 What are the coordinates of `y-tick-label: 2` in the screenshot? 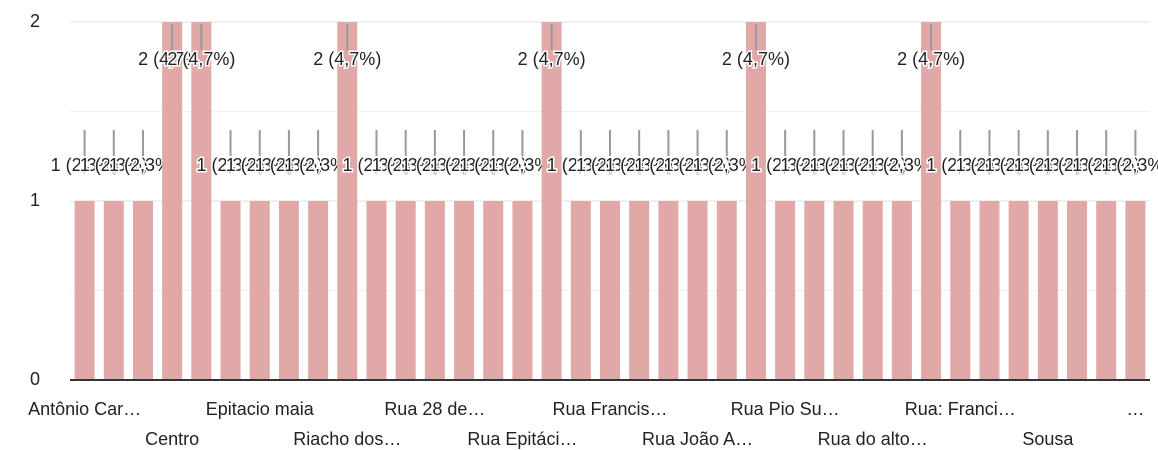 It's located at (35, 21).